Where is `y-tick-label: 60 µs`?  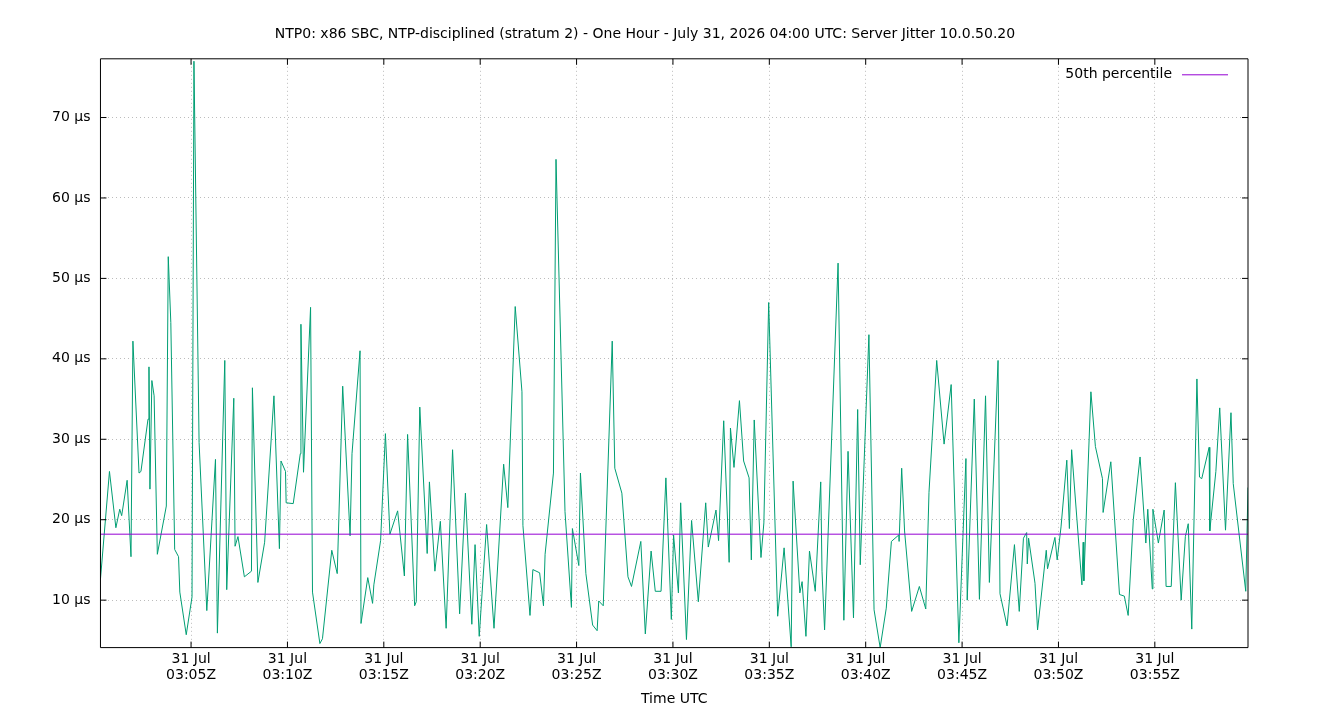
y-tick-label: 60 µs is located at coordinates (71, 196).